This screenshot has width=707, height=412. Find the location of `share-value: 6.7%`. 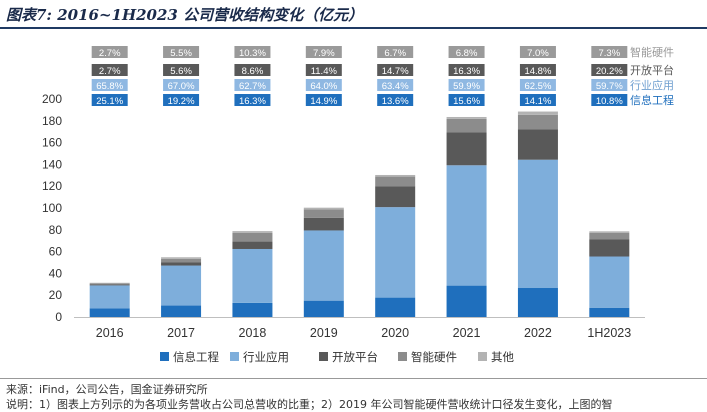

share-value: 6.7% is located at coordinates (395, 53).